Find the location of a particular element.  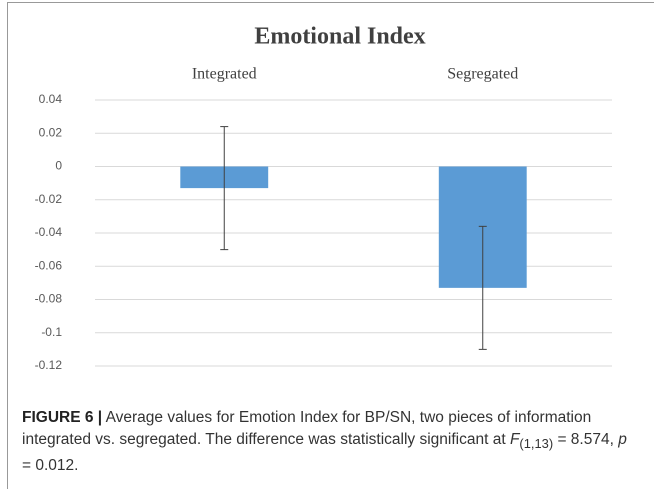

caption-label: FIGURE 6 | is located at coordinates (62, 417).